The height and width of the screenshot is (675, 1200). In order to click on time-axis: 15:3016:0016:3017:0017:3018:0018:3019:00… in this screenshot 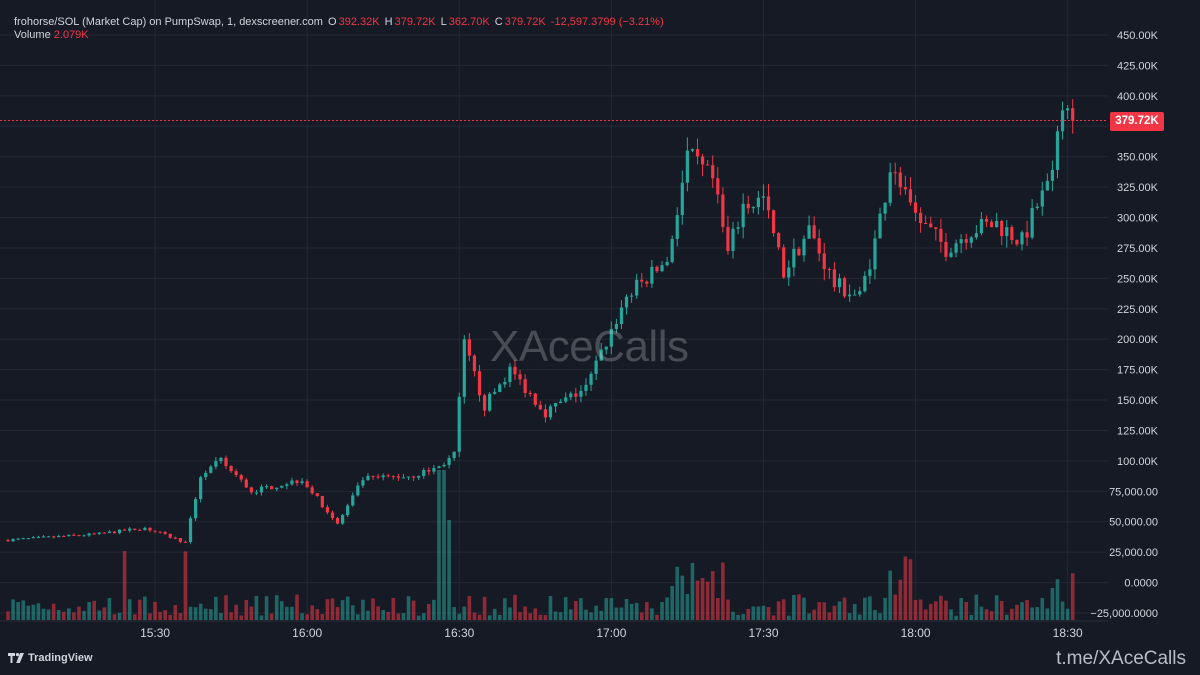, I will do `click(670, 633)`.